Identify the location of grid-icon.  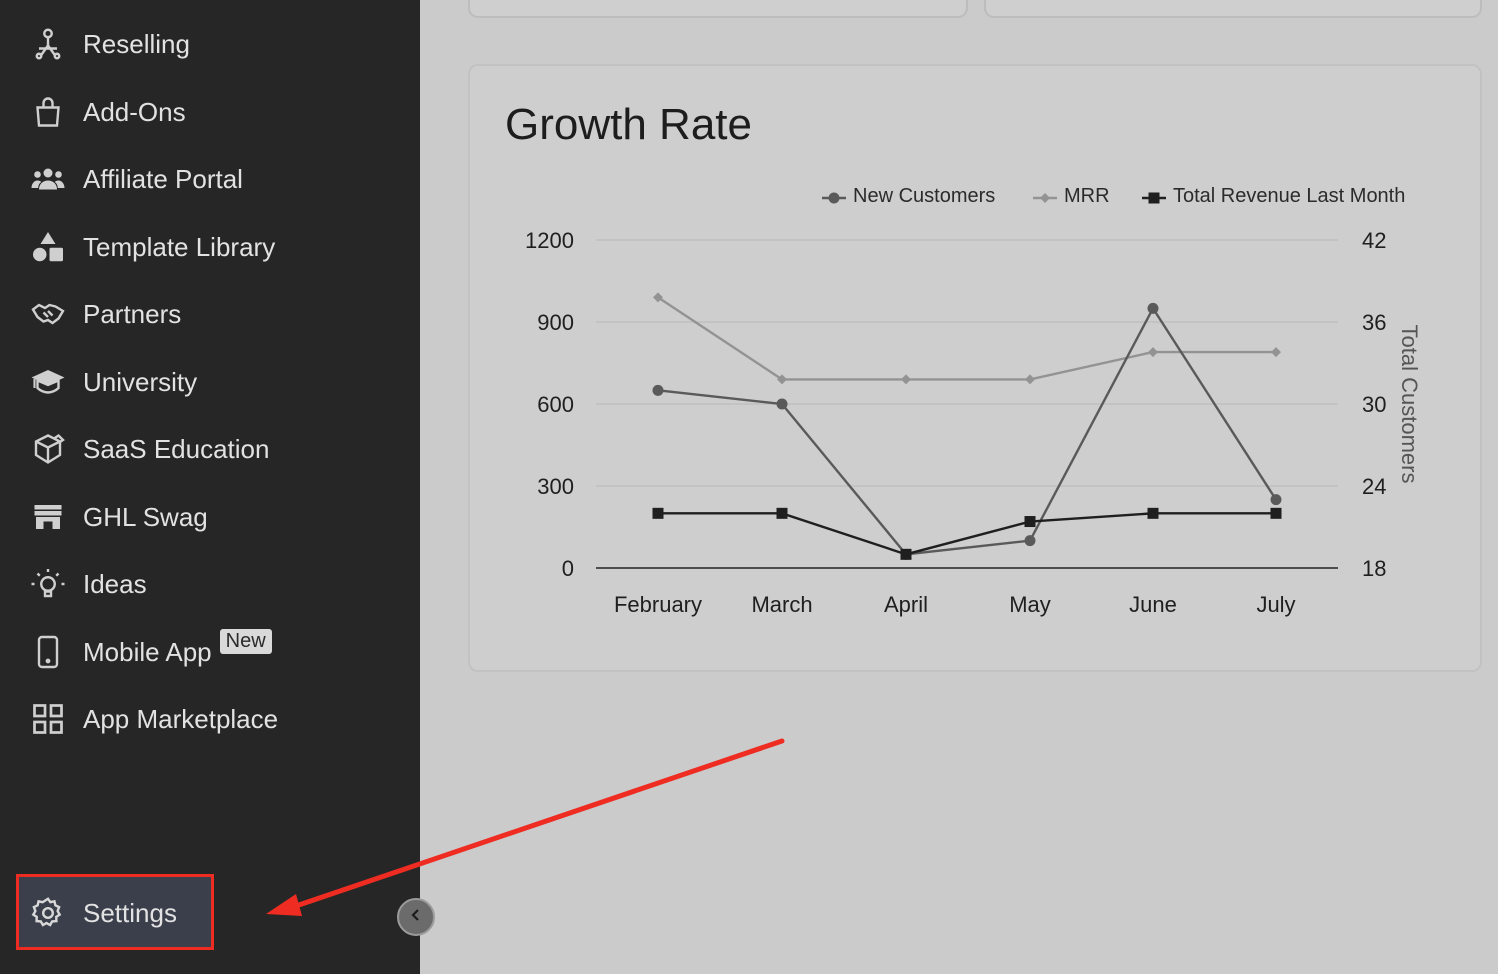
(48, 719).